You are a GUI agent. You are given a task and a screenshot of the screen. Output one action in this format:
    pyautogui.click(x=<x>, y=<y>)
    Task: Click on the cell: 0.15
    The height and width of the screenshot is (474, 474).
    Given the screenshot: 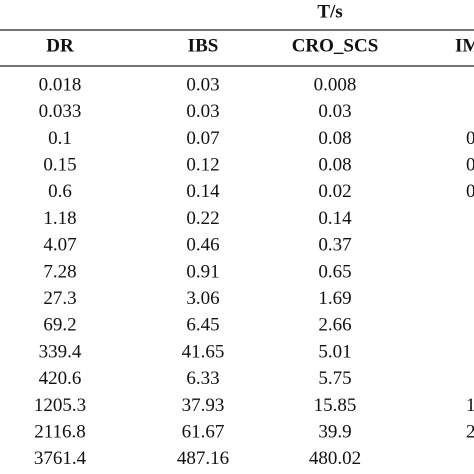 What is the action you would take?
    pyautogui.click(x=59, y=164)
    